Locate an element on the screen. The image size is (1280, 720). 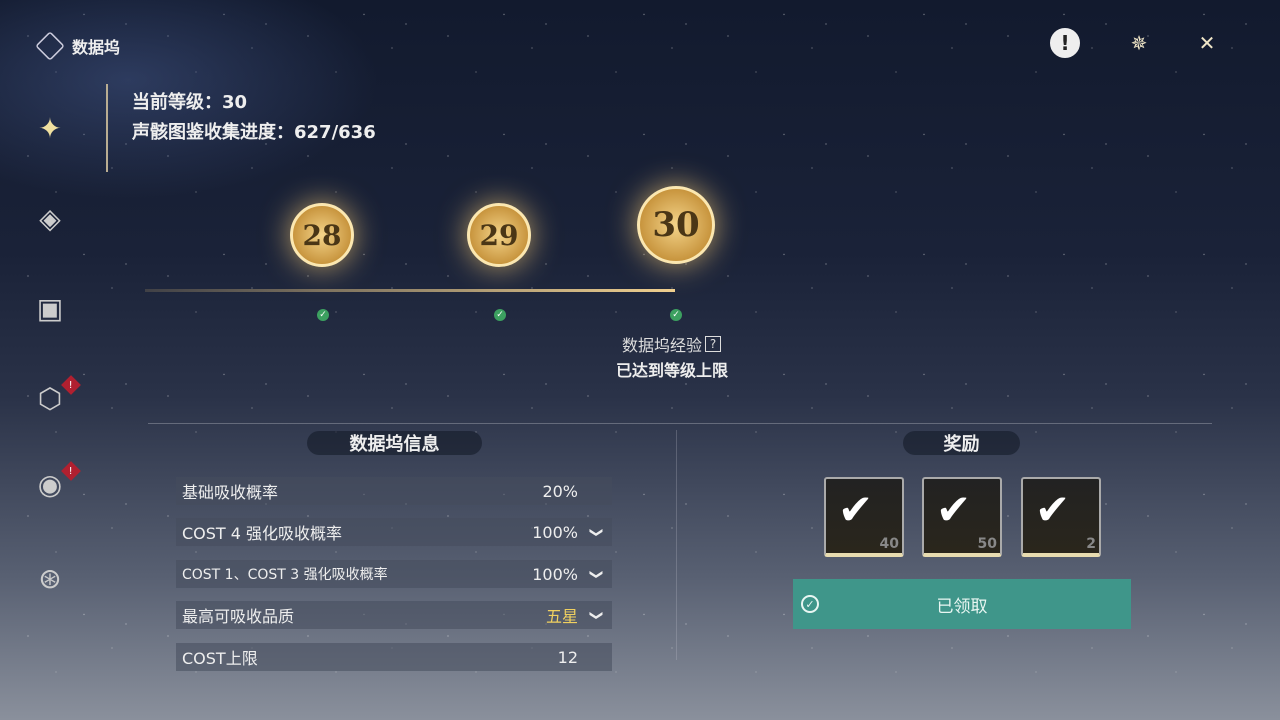
level-node-28: 28 is located at coordinates (322, 235).